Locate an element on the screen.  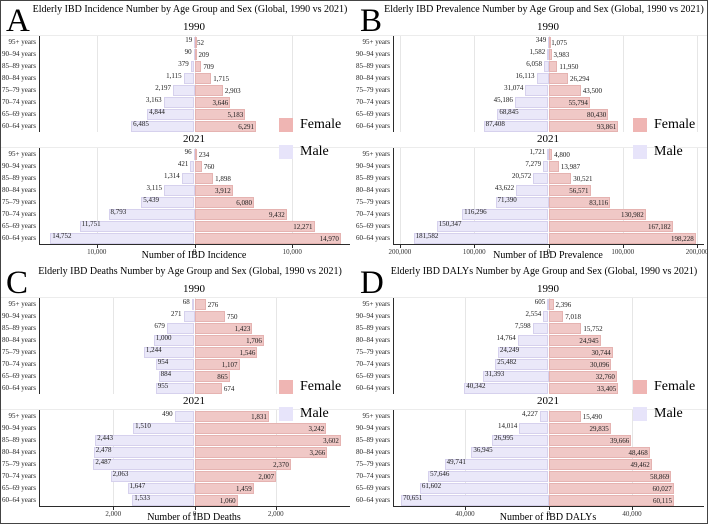
bar-value-label: 760 is located at coordinates (209, 167).